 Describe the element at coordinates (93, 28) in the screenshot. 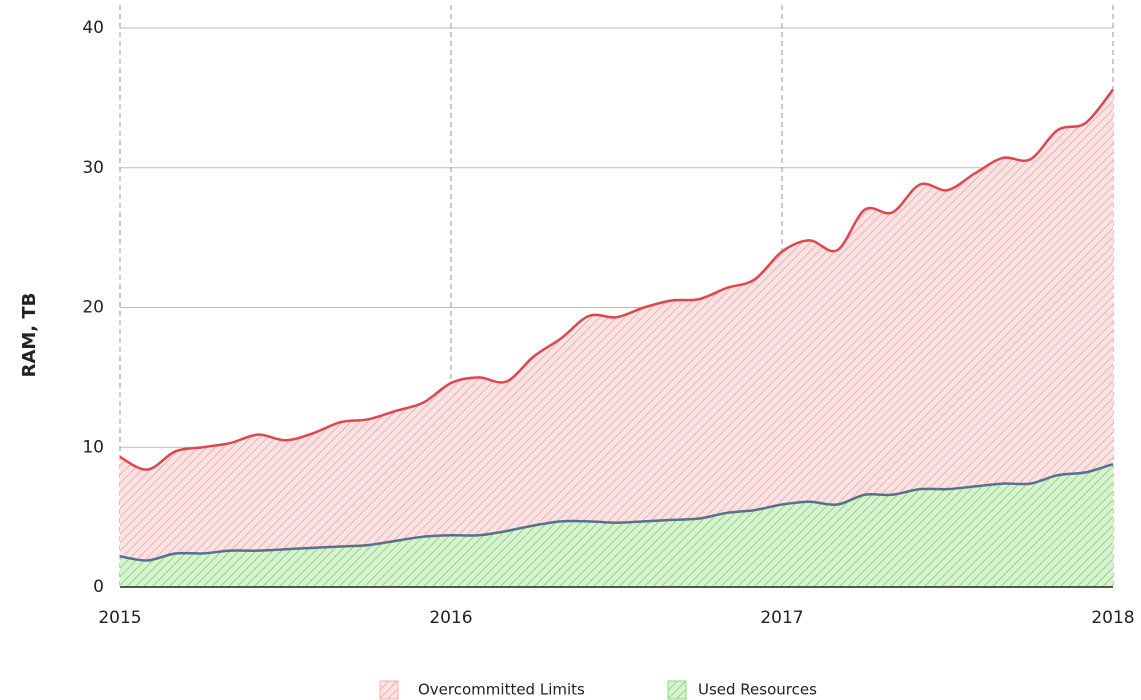

I see `y-tick-label: 40` at that location.